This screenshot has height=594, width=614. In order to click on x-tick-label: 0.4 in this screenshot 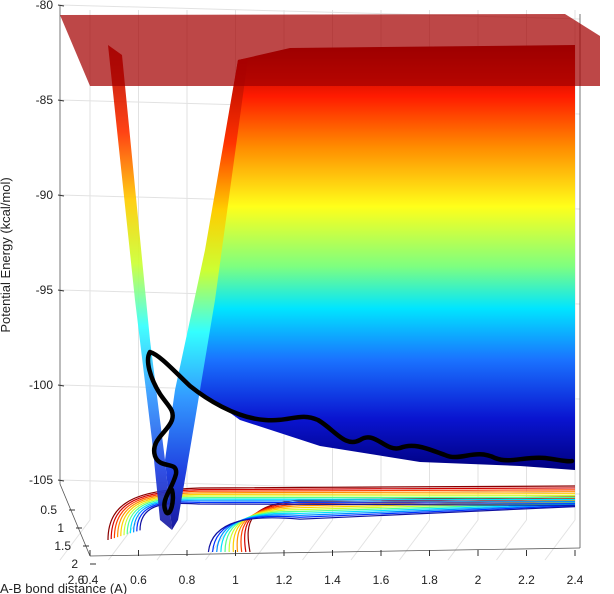, I will do `click(90, 580)`.